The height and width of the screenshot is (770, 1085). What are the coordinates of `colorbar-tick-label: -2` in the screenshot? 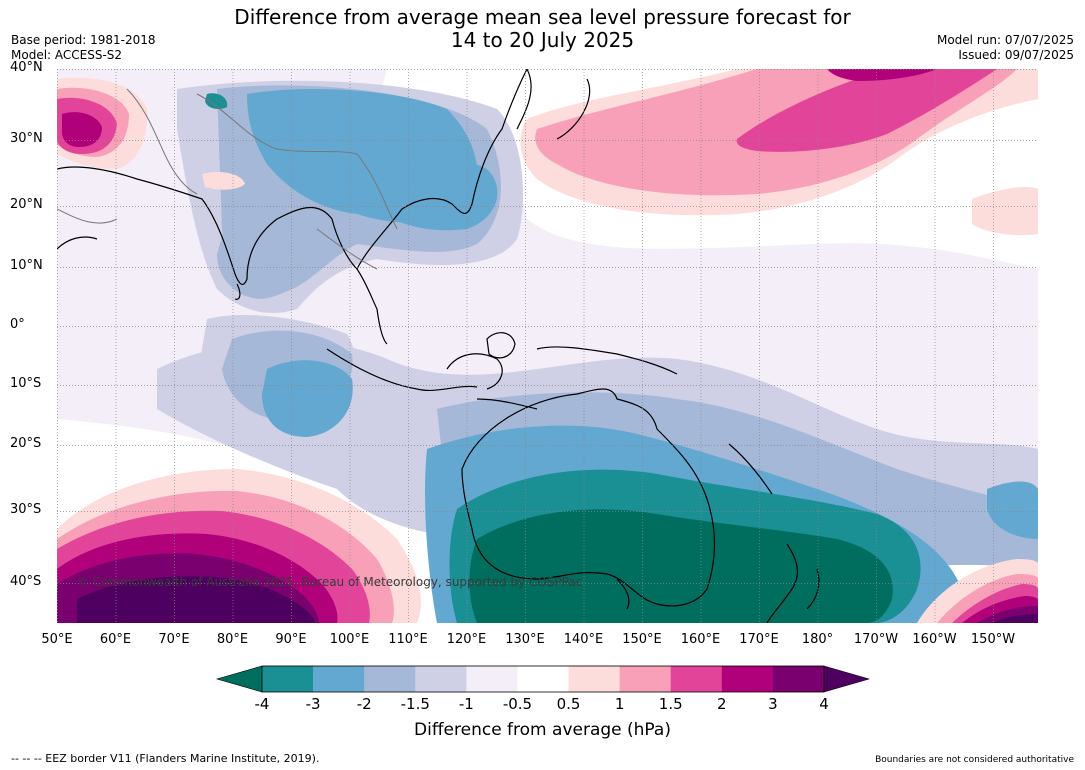 It's located at (364, 704).